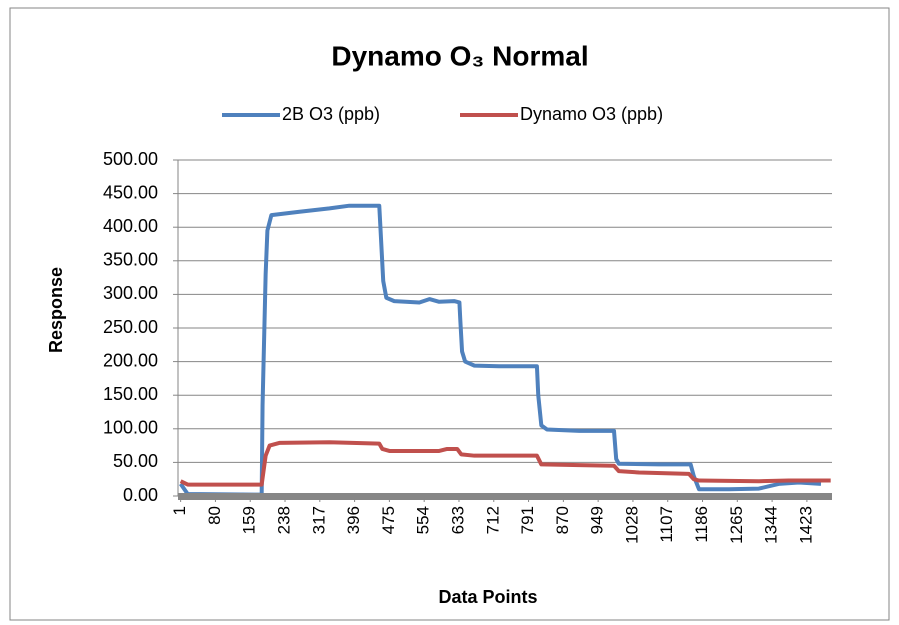  What do you see at coordinates (631, 525) in the screenshot?
I see `x-tick-label: 1028` at bounding box center [631, 525].